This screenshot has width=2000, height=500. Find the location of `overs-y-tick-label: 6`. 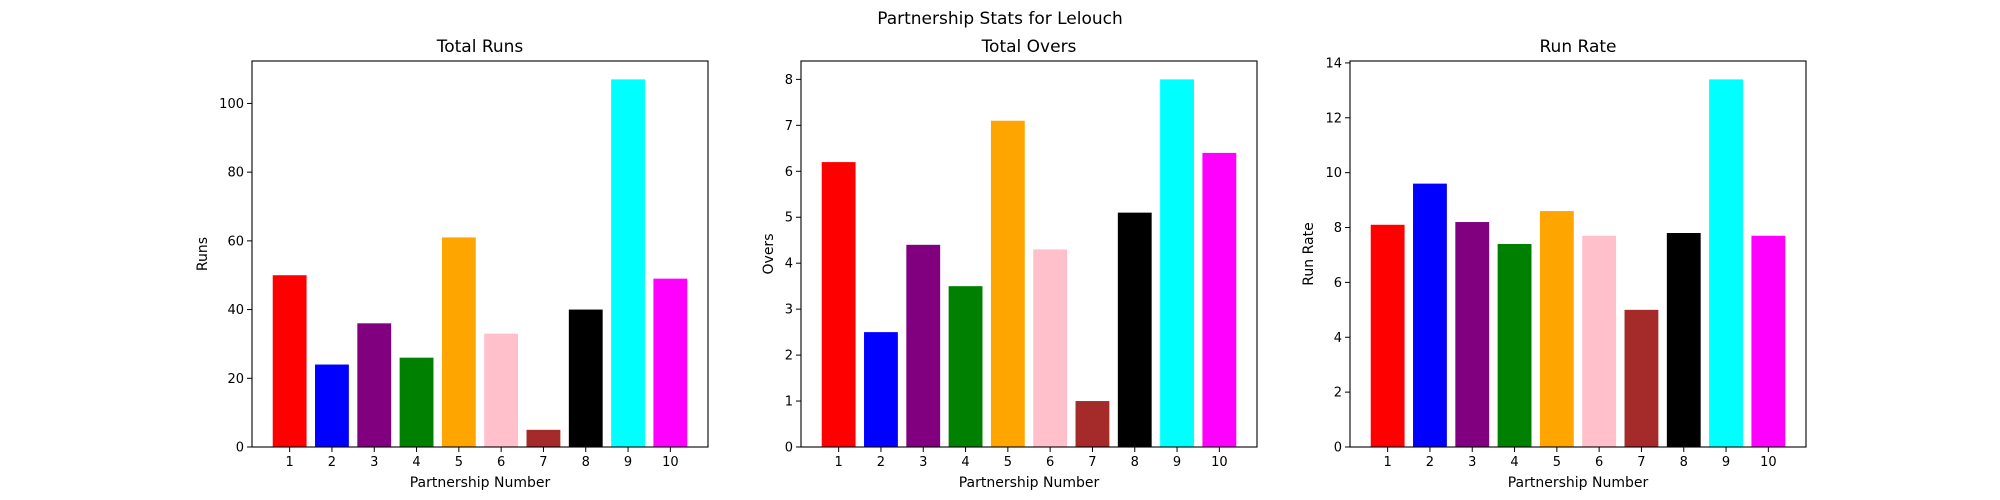

overs-y-tick-label: 6 is located at coordinates (789, 172).